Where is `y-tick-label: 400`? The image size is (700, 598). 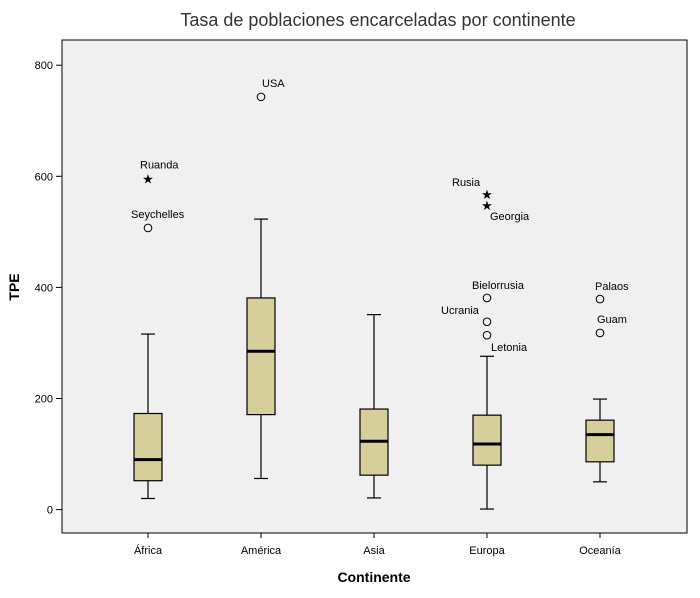 y-tick-label: 400 is located at coordinates (44, 288).